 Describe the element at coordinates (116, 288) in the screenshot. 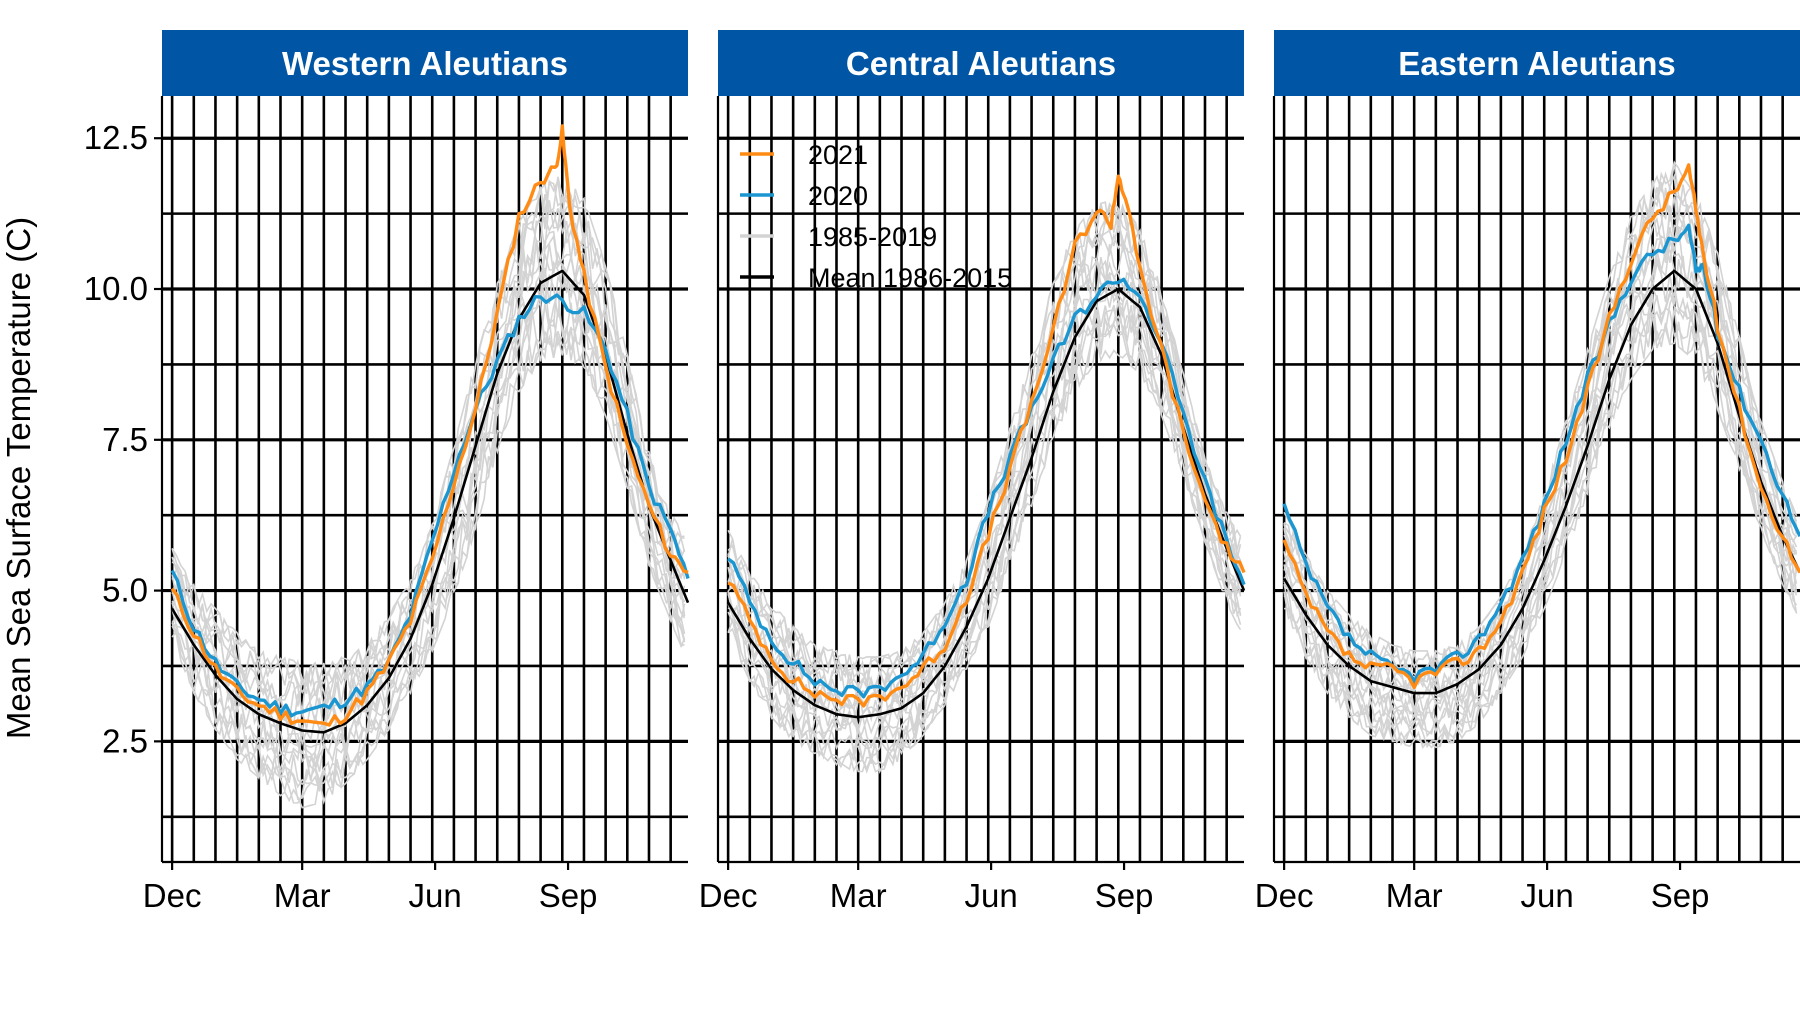

I see `y-tick-label: 10.0` at that location.